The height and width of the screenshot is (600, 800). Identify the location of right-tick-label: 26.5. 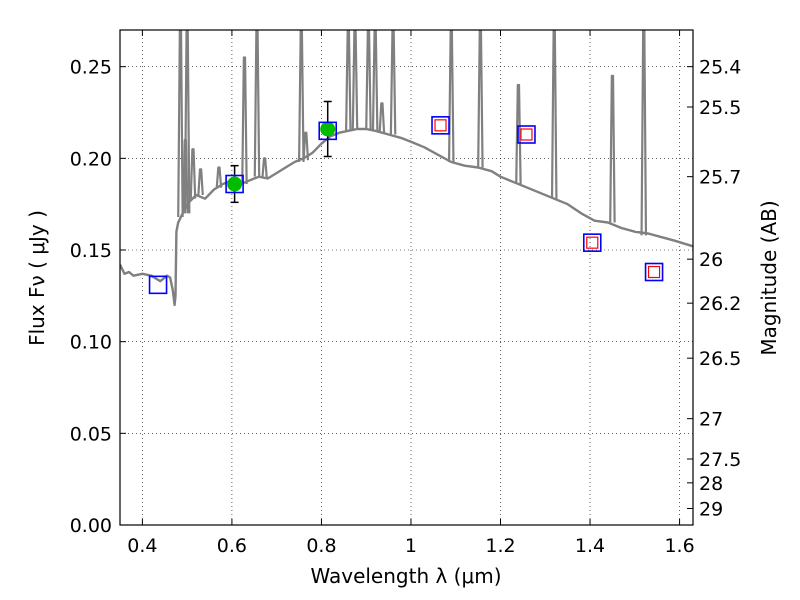
(720, 359).